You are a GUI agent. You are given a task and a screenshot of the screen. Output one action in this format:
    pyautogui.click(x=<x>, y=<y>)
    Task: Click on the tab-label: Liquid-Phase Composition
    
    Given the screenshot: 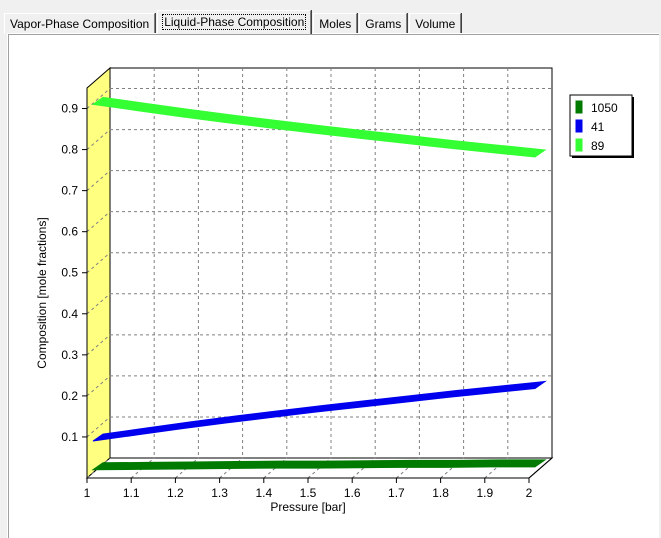 What is the action you would take?
    pyautogui.click(x=234, y=22)
    